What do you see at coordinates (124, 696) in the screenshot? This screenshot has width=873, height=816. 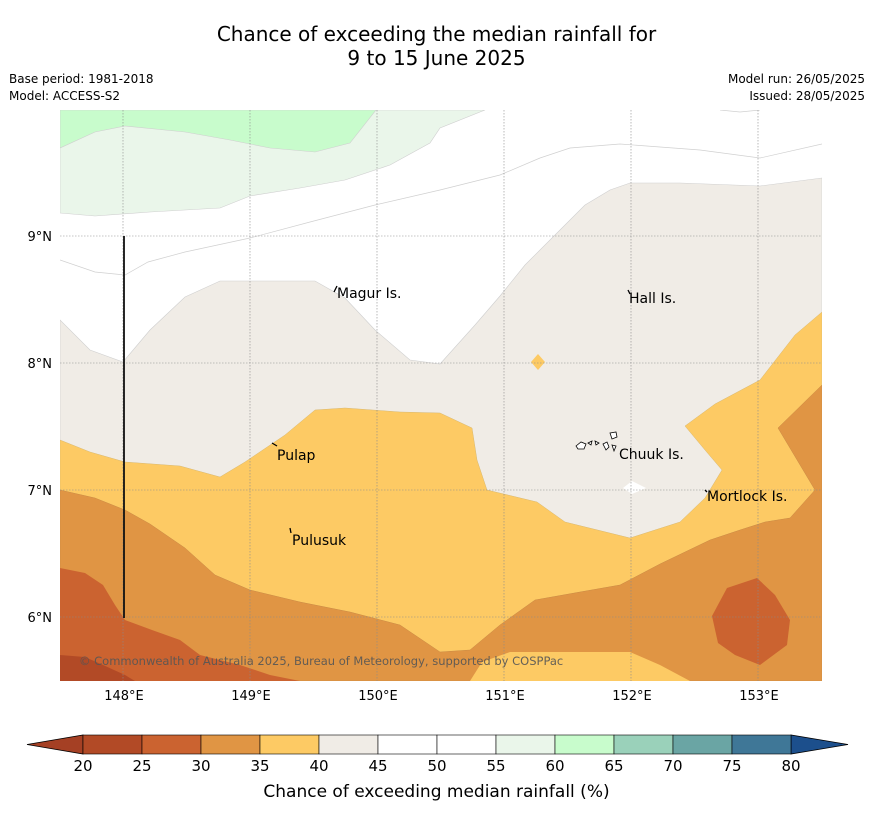 I see `lon-tick-148: 148°E` at bounding box center [124, 696].